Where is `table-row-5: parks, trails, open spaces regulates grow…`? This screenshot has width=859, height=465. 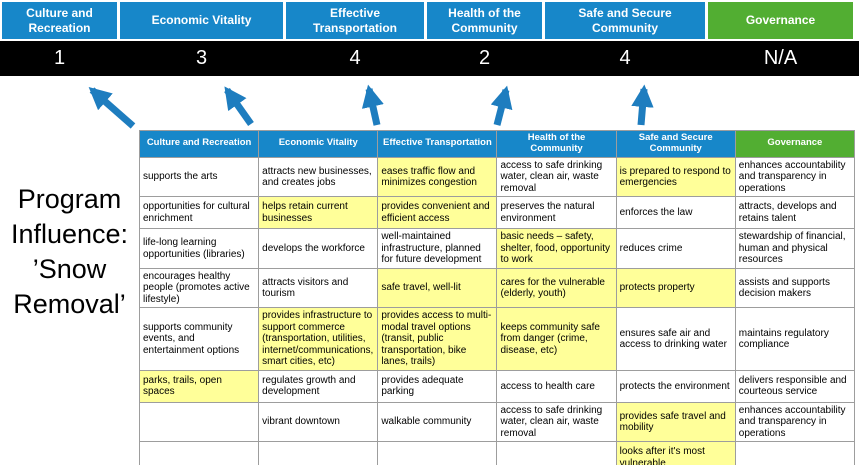
table-row-5: parks, trails, open spaces regulates grow… is located at coordinates (497, 386).